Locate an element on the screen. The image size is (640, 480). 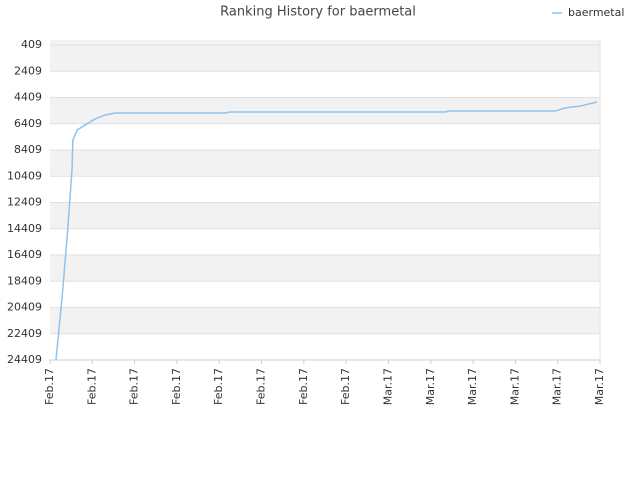
y-tick-label: 409 is located at coordinates (31, 44).